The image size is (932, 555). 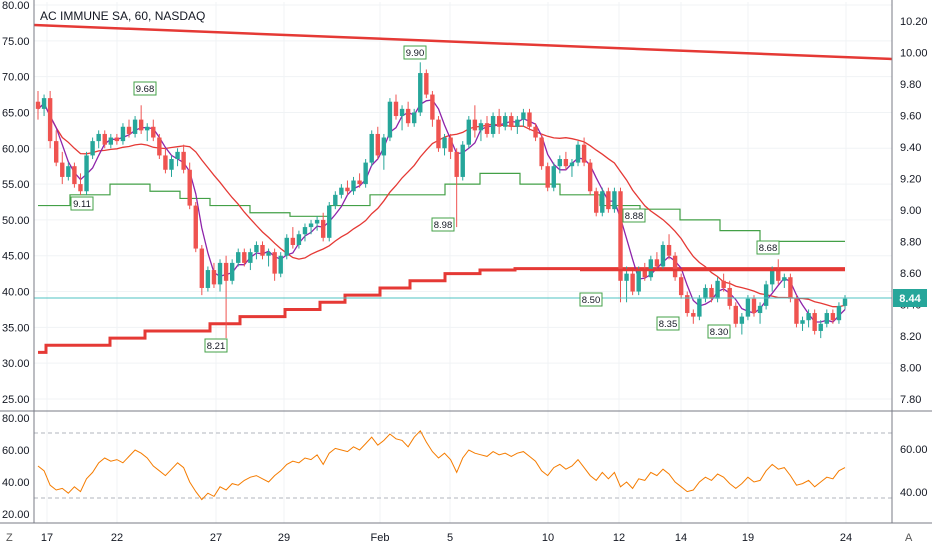 What do you see at coordinates (463, 42) in the screenshot?
I see `descending-trendline` at bounding box center [463, 42].